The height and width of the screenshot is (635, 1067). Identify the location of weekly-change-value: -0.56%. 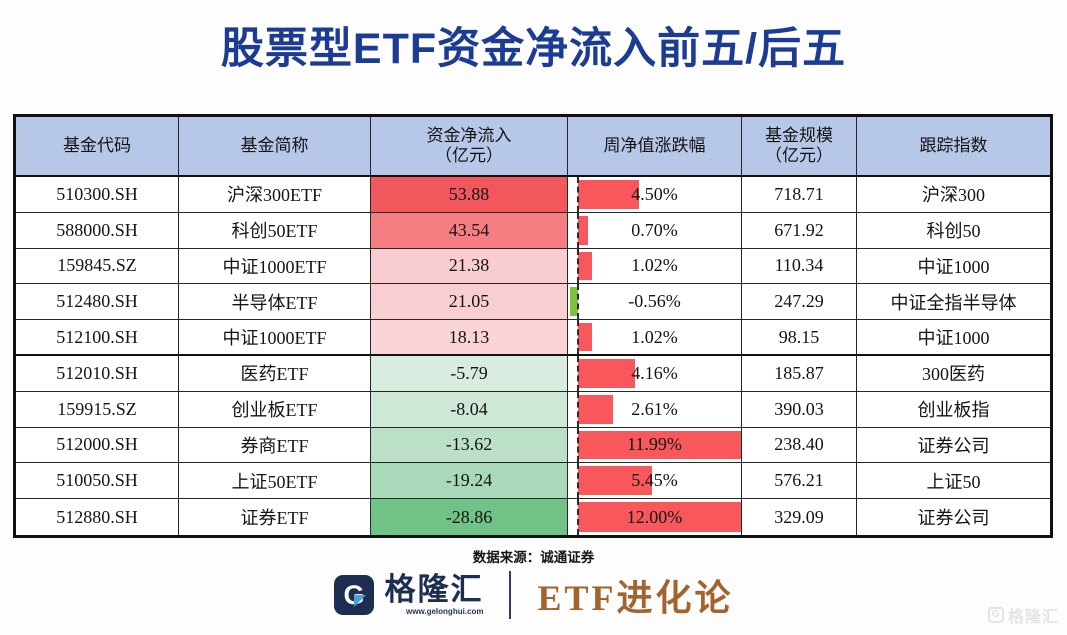
(654, 301).